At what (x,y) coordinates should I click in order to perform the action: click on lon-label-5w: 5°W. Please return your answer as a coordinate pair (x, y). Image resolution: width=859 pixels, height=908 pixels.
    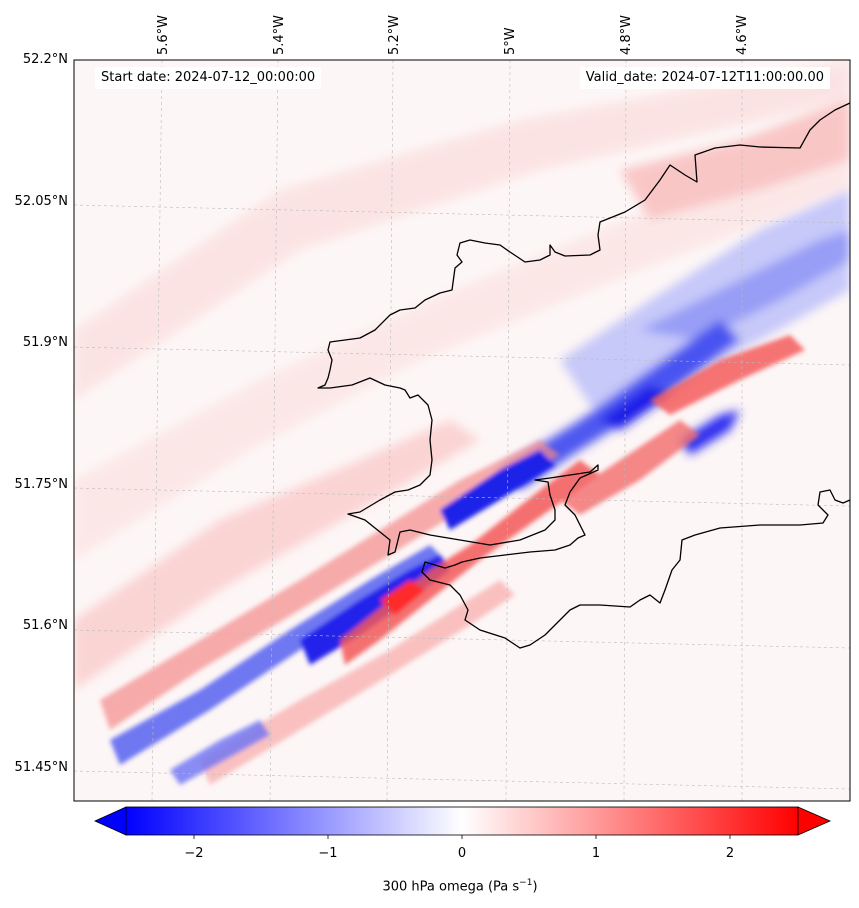
    Looking at the image, I should click on (510, 41).